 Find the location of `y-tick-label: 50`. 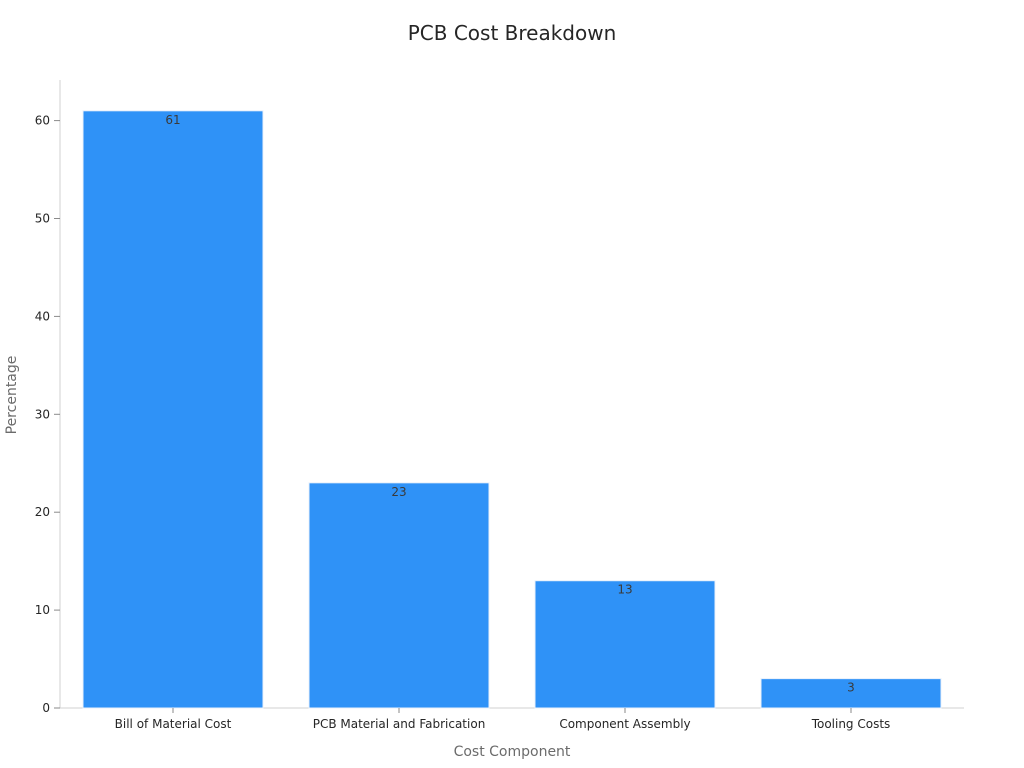

y-tick-label: 50 is located at coordinates (42, 219).